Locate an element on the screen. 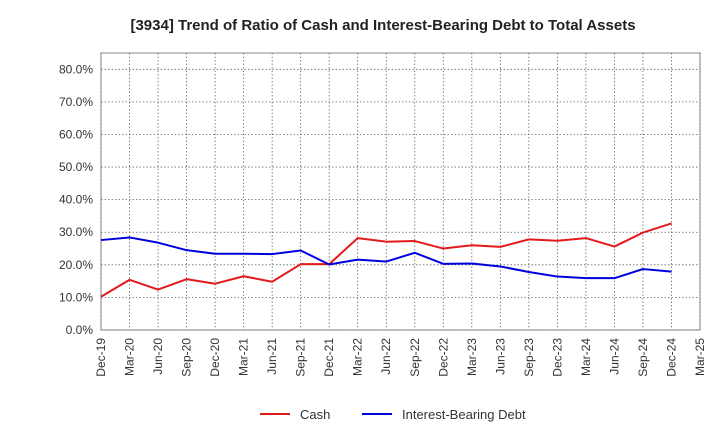 The image size is (720, 445). x-tick-label: Dec-23 is located at coordinates (557, 357).